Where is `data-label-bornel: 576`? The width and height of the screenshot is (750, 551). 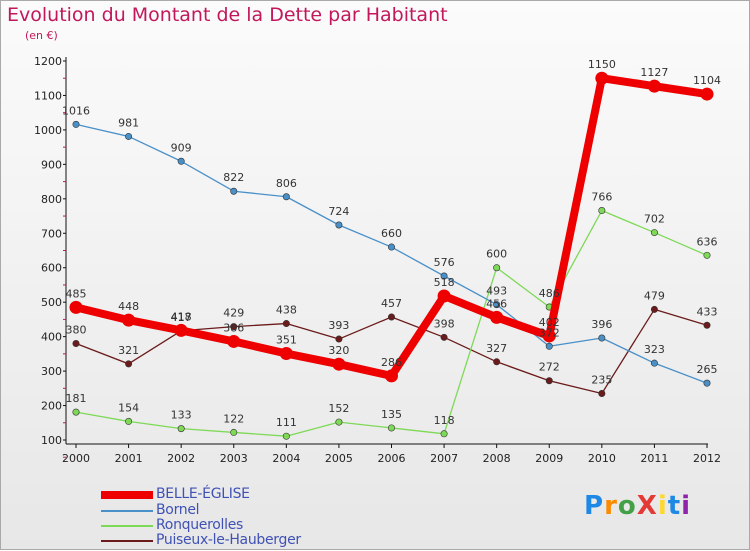
data-label-bornel: 576 is located at coordinates (444, 262).